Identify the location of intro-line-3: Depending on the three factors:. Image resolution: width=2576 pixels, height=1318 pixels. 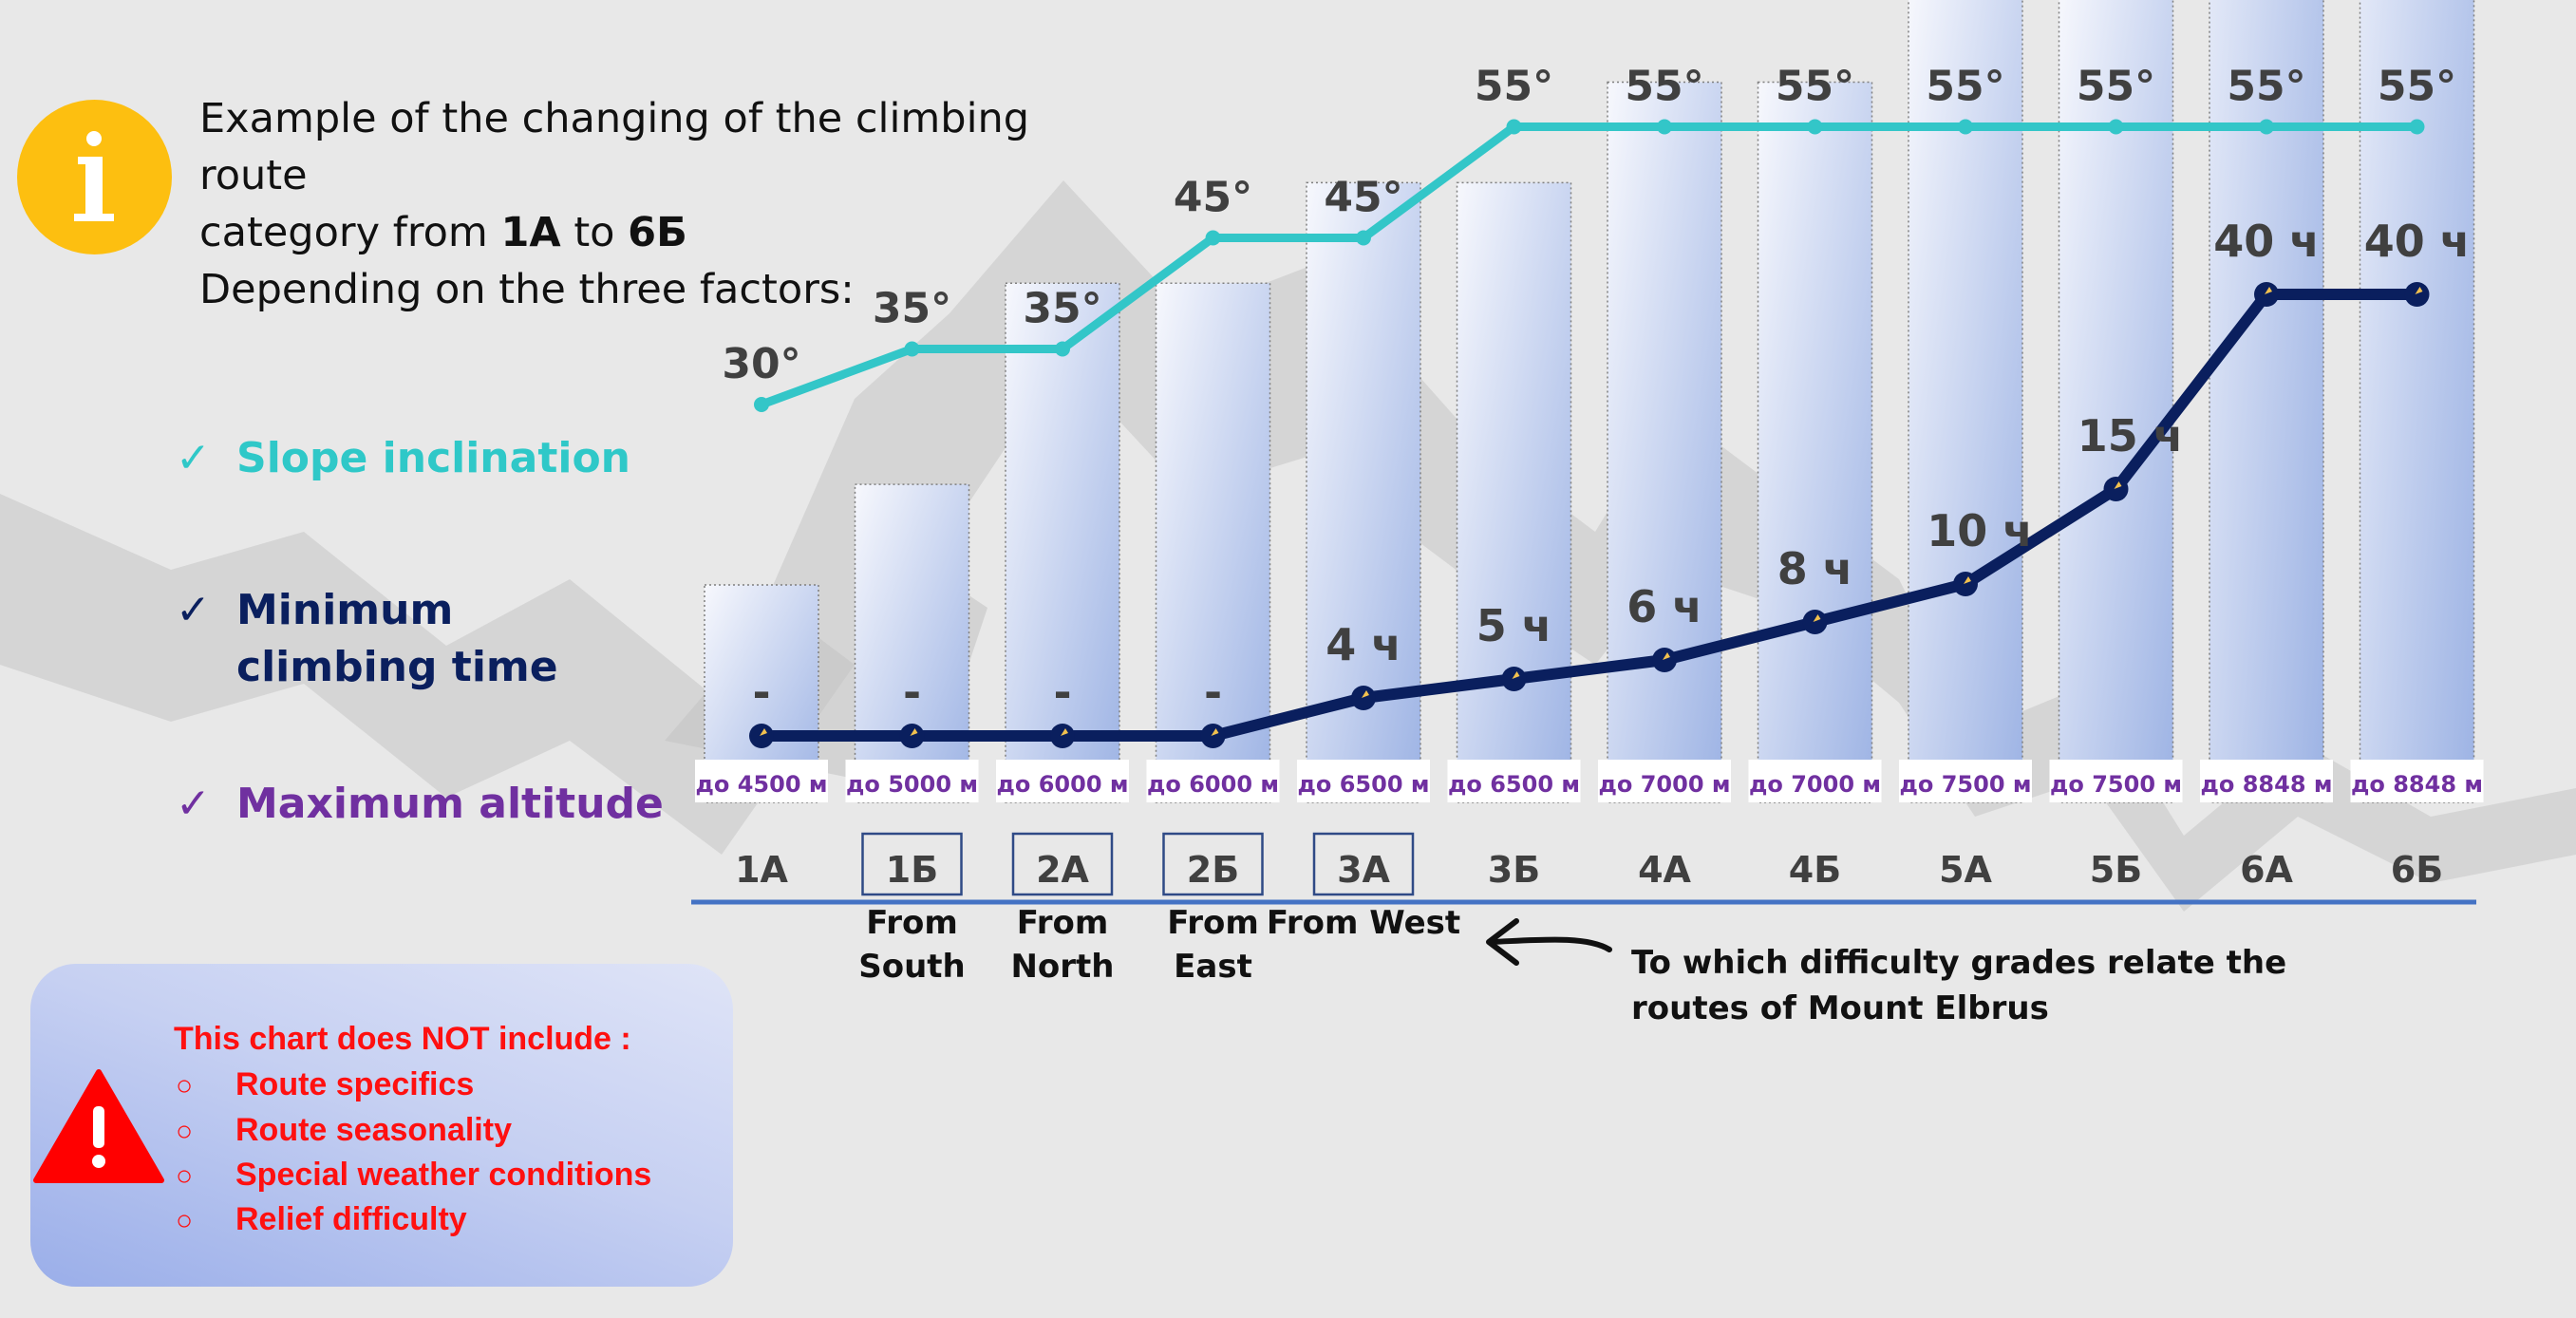
(527, 289).